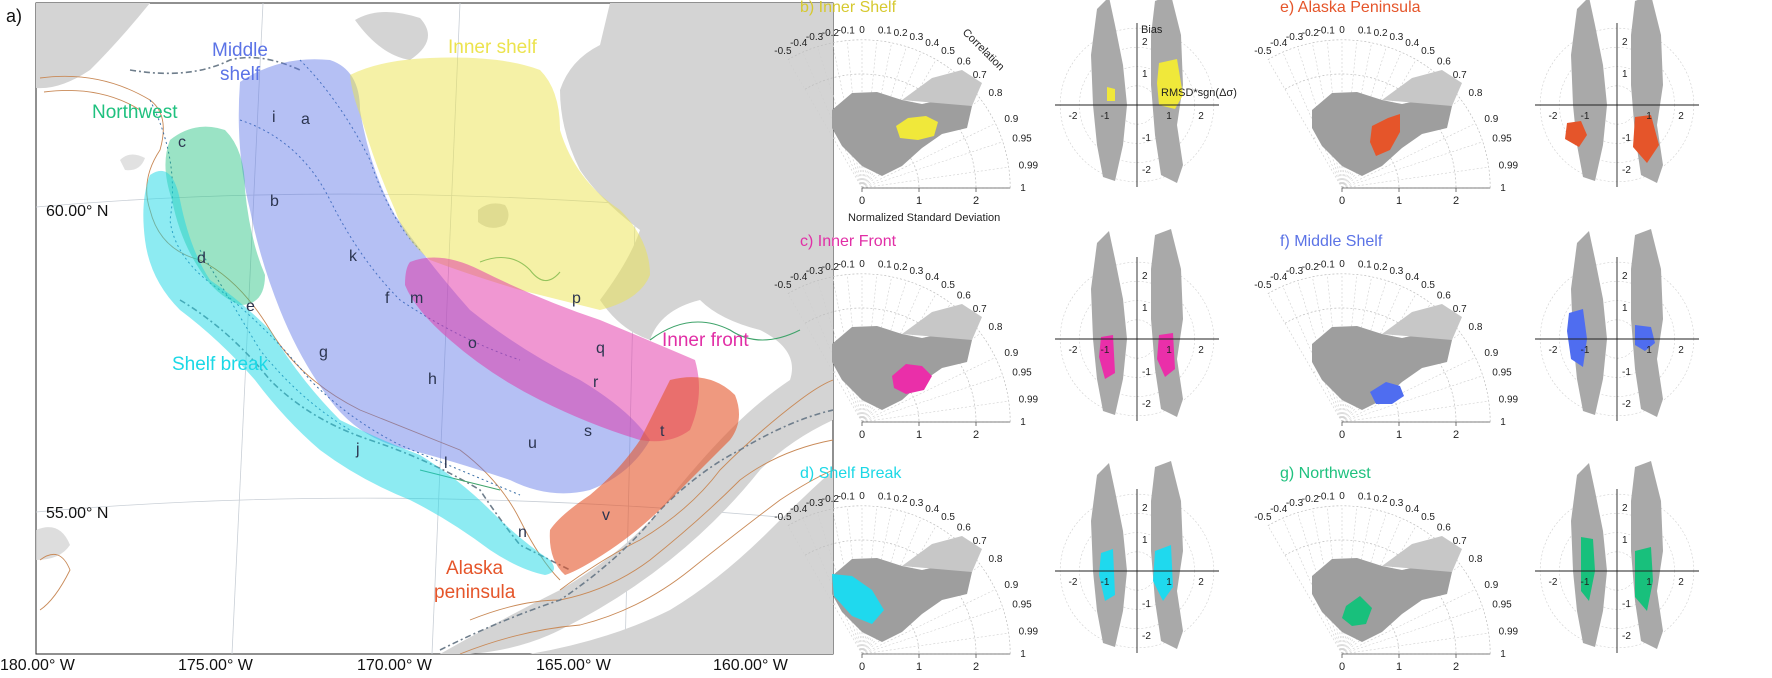 This screenshot has width=1772, height=678. What do you see at coordinates (644, 476) in the screenshot?
I see `region-alaska-peninsula` at bounding box center [644, 476].